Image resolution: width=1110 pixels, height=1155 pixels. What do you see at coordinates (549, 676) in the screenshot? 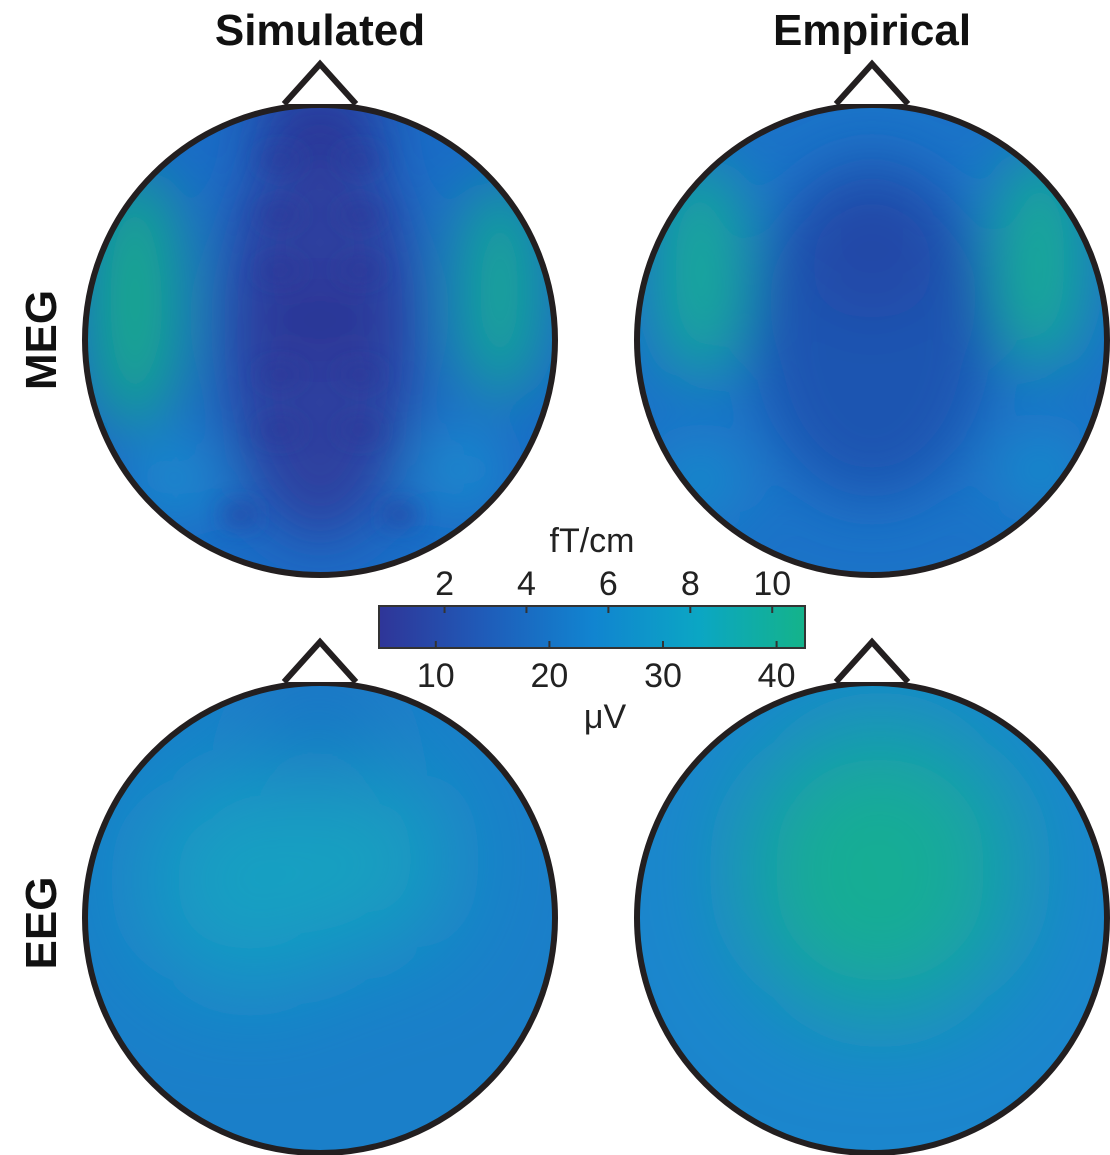
I see `colorbar-bottom-tick-label: 20` at bounding box center [549, 676].